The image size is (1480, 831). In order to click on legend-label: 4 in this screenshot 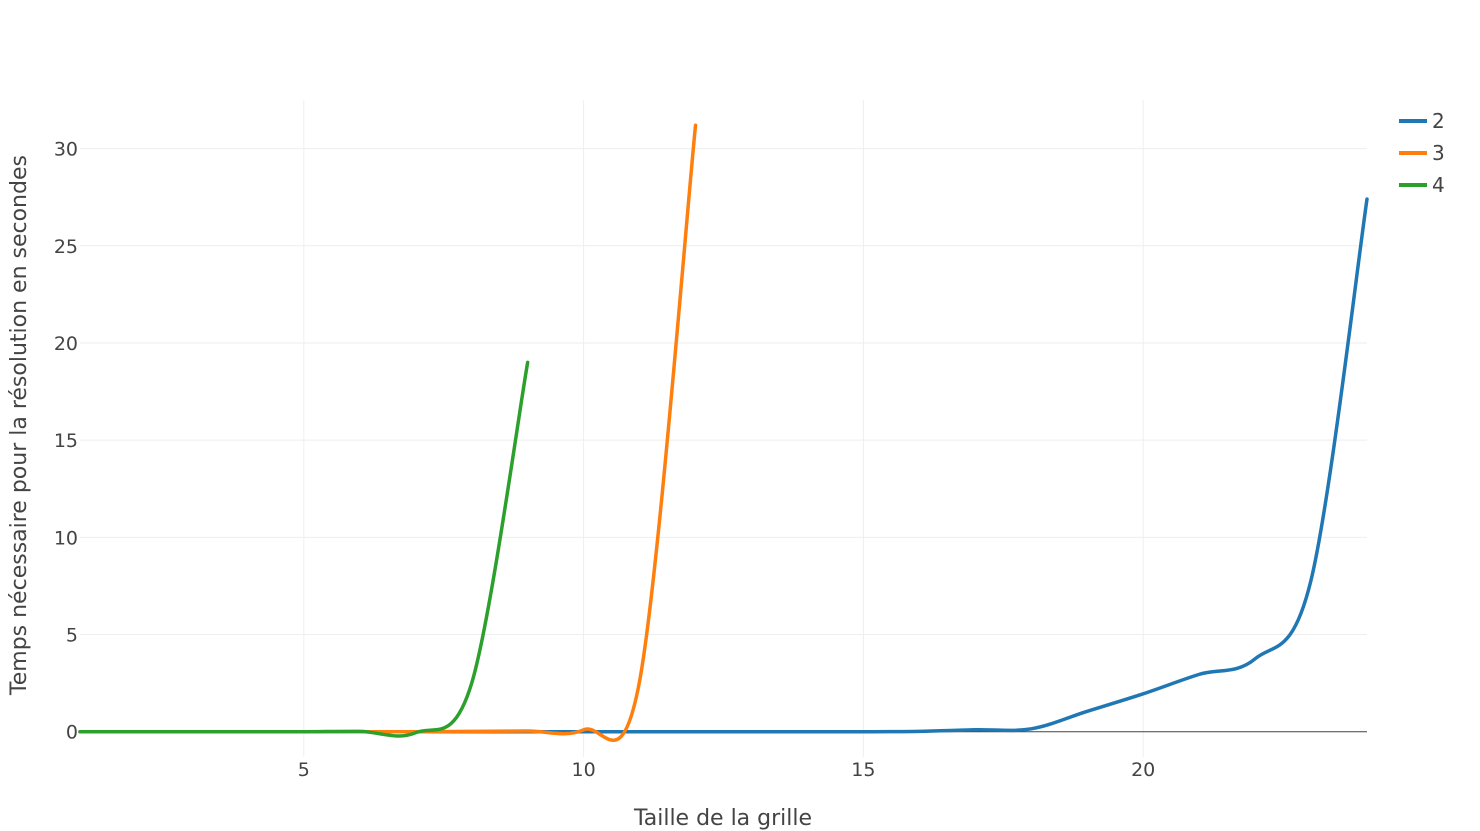, I will do `click(1438, 185)`.